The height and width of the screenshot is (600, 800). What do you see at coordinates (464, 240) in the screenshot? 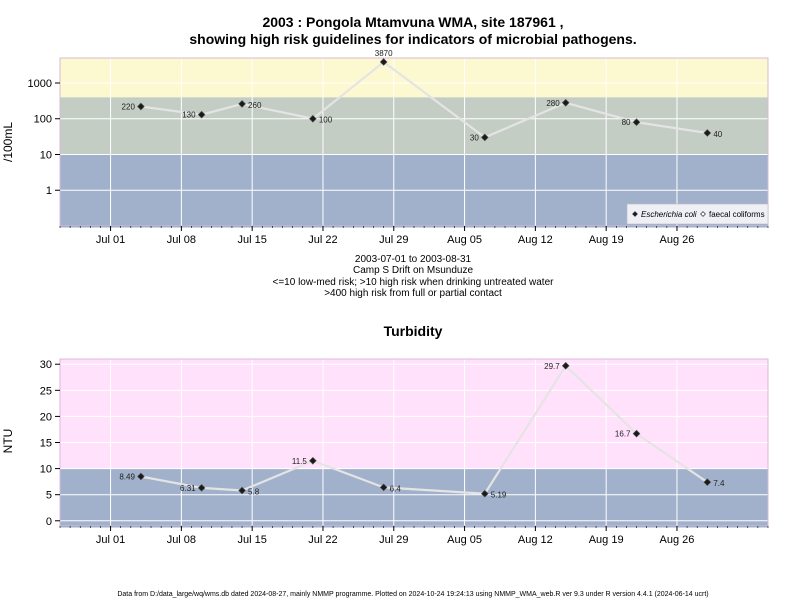
I see `microbial-x-tick-label-5: Aug 05` at bounding box center [464, 240].